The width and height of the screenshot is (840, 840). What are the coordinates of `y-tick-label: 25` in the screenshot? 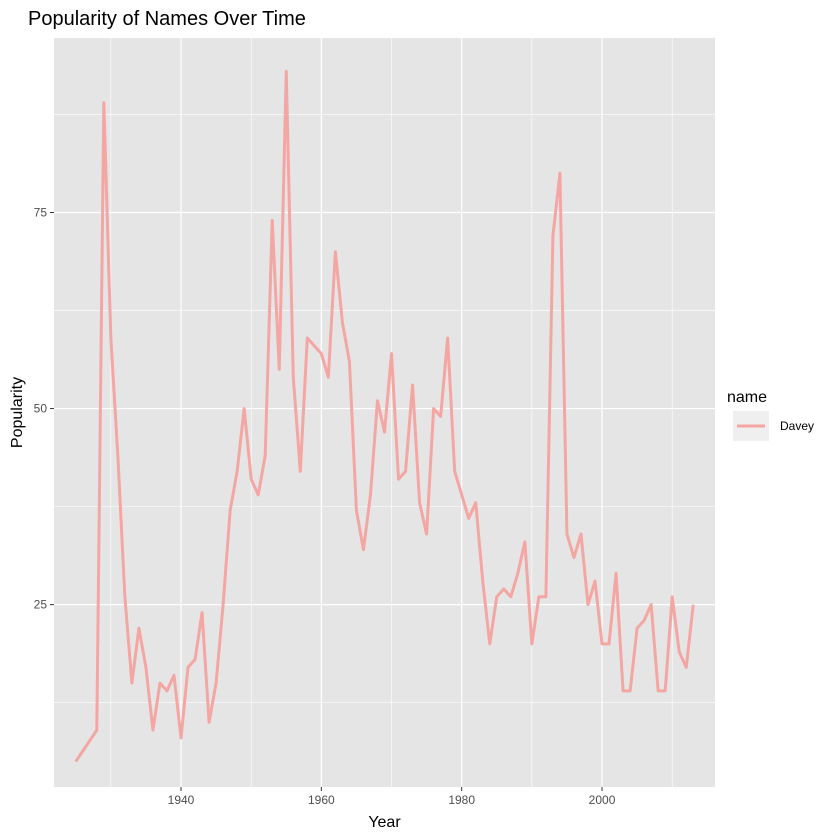 It's located at (41, 605).